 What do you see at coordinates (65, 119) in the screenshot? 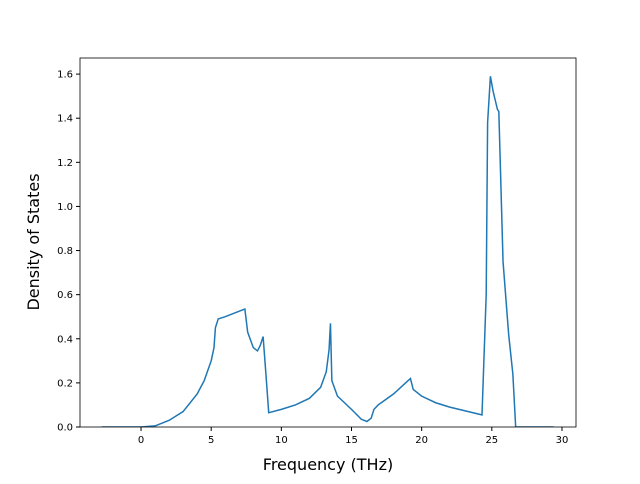
I see `y-tick-label: 1.4` at bounding box center [65, 119].